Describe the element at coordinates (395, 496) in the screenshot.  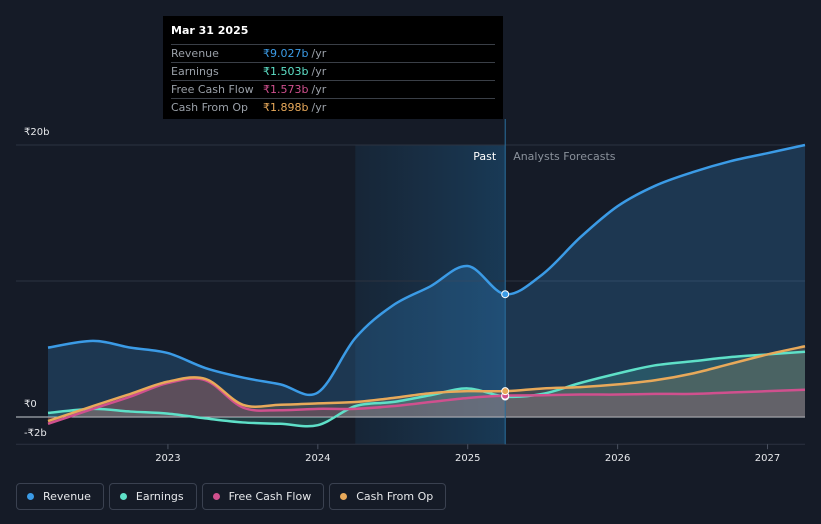
I see `legend-label: Cash From Op` at that location.